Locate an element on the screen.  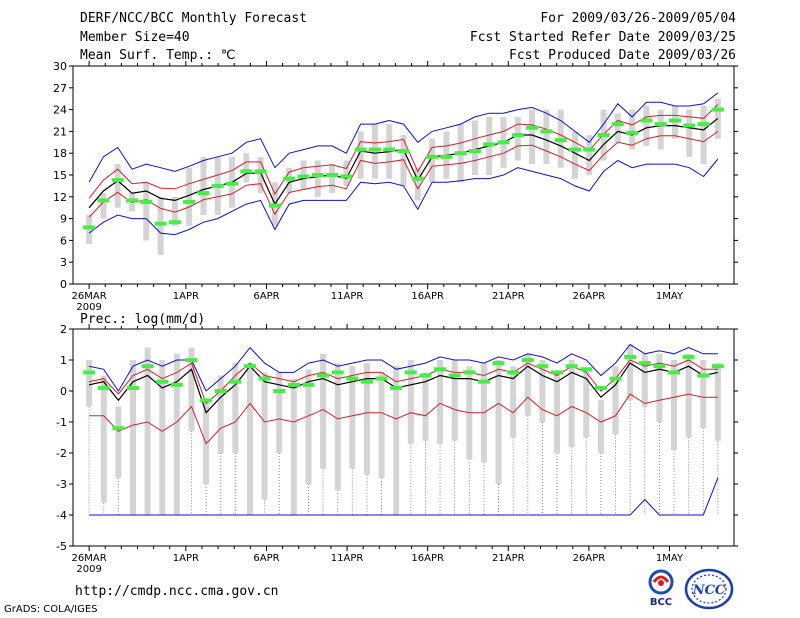
temp-ytick-label: 6 is located at coordinates (63, 240).